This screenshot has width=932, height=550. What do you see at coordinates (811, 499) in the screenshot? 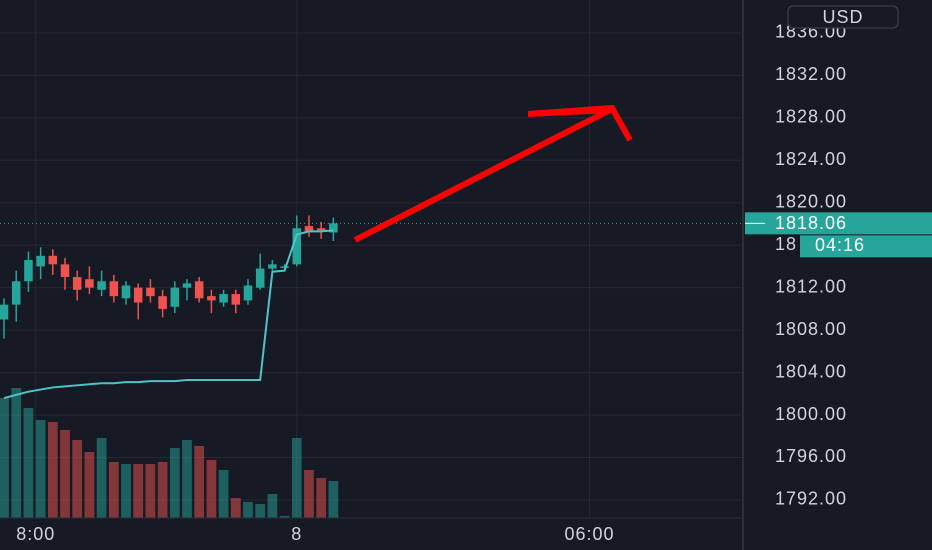
I see `y-tick-label: 1792.00` at bounding box center [811, 499].